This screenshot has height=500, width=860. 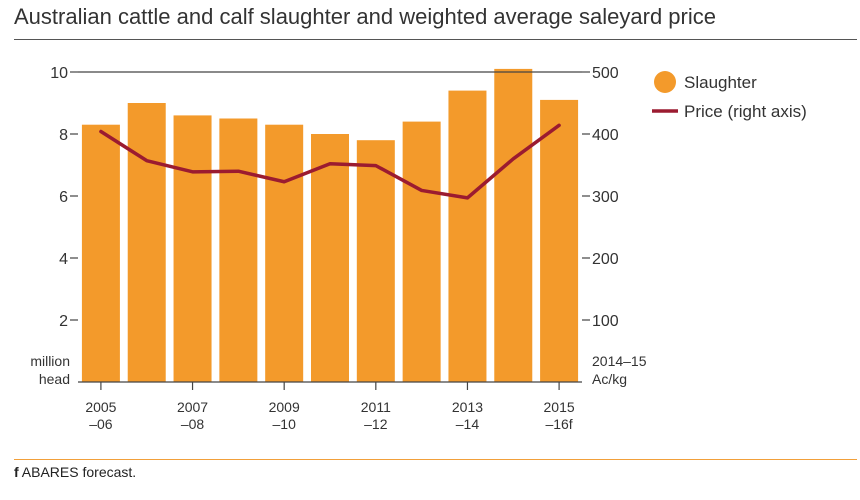 I want to click on left-axis-unit-label: million, so click(x=50, y=361).